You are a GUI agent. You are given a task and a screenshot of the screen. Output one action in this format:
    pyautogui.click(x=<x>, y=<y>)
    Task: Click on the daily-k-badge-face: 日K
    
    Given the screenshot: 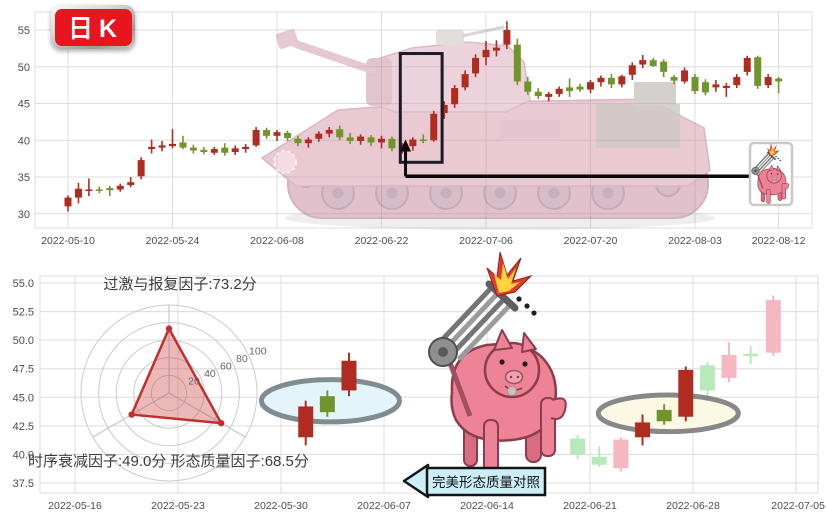 What is the action you would take?
    pyautogui.click(x=93, y=27)
    